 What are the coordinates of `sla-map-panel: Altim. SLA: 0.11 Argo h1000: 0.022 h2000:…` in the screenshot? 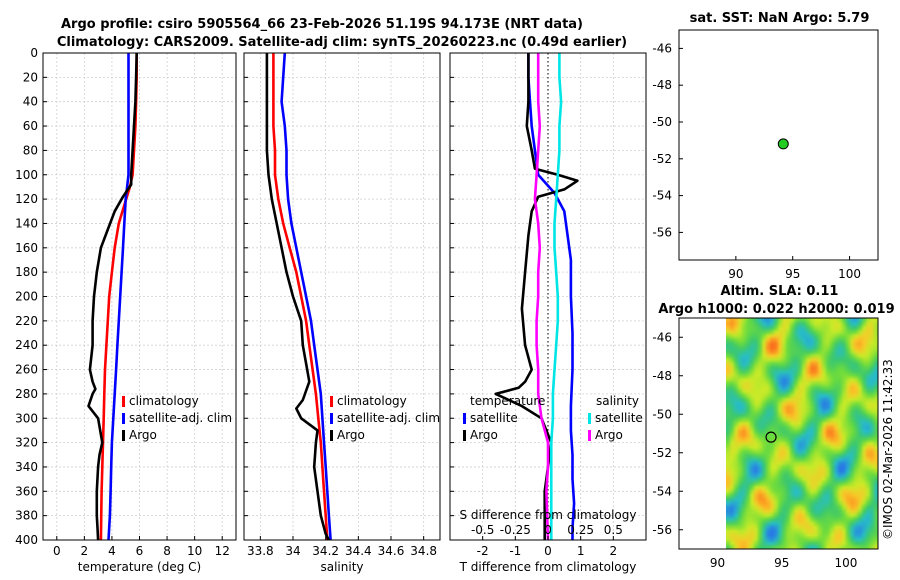 It's located at (773, 427).